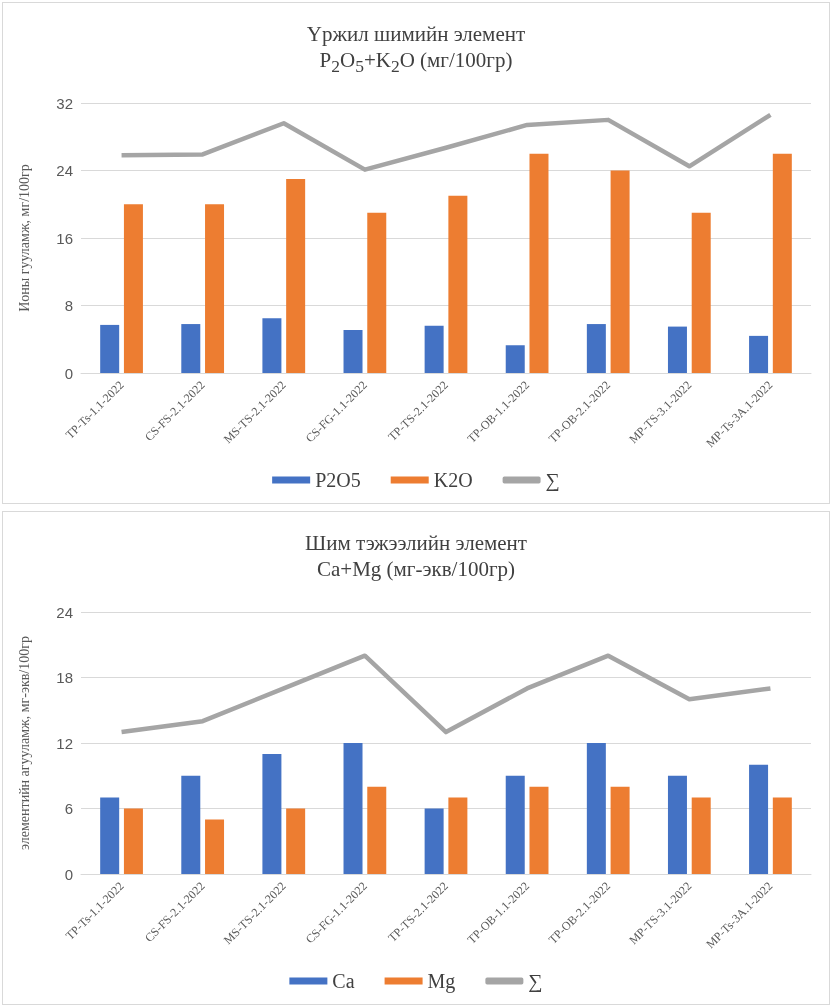 The height and width of the screenshot is (1007, 835). I want to click on chart-title: Үржил шимийн элемент, so click(416, 34).